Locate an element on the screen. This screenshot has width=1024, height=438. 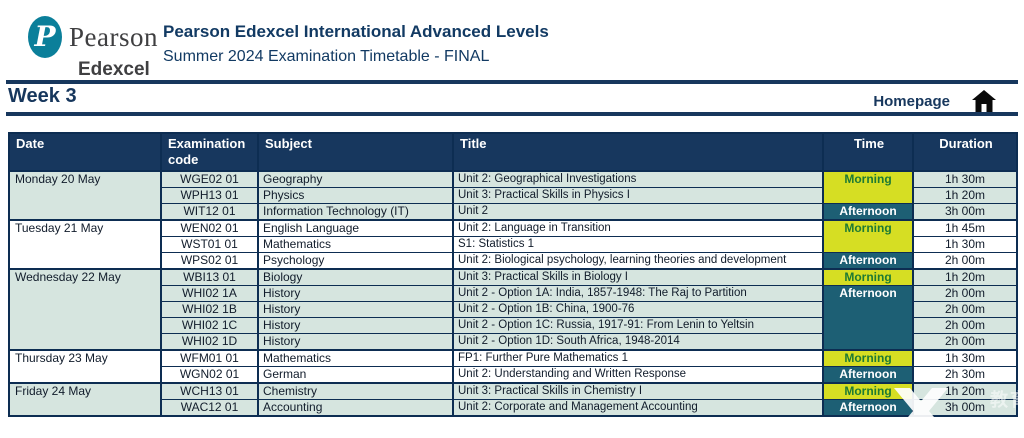
exam-code-cell: WIT12 01 is located at coordinates (209, 212).